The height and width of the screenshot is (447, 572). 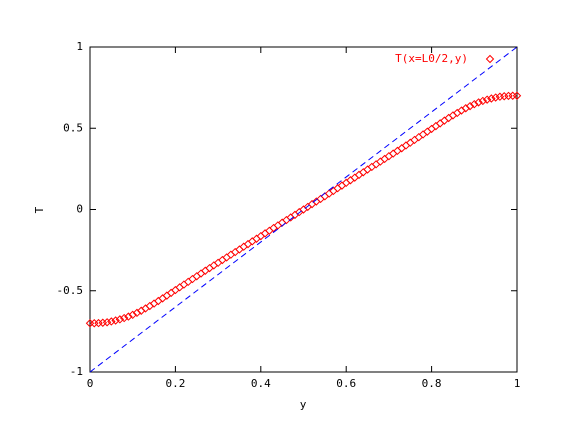 What do you see at coordinates (79, 209) in the screenshot?
I see `y-tick-label: 0` at bounding box center [79, 209].